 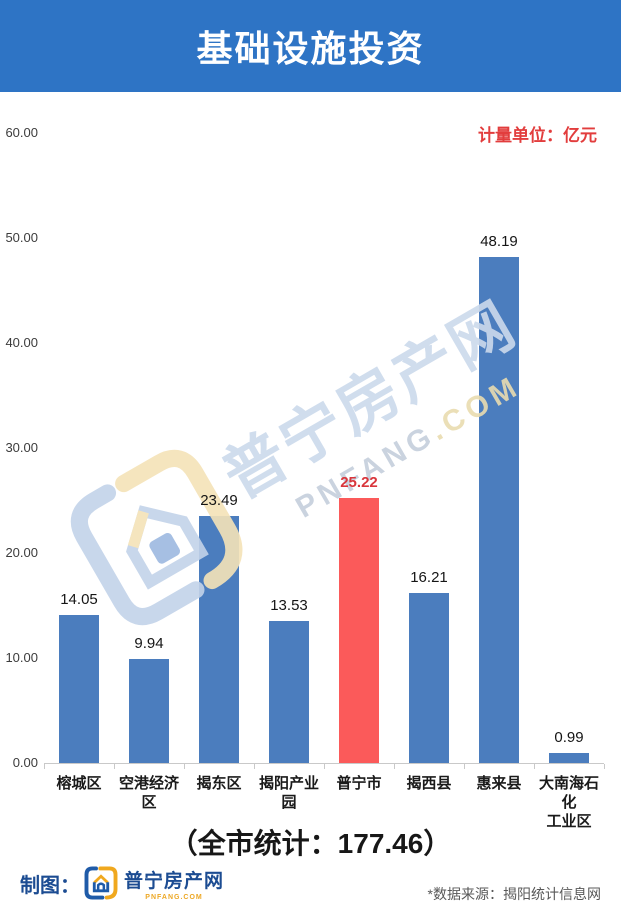 I want to click on unit-label: 计量单位：亿元, so click(x=537, y=135).